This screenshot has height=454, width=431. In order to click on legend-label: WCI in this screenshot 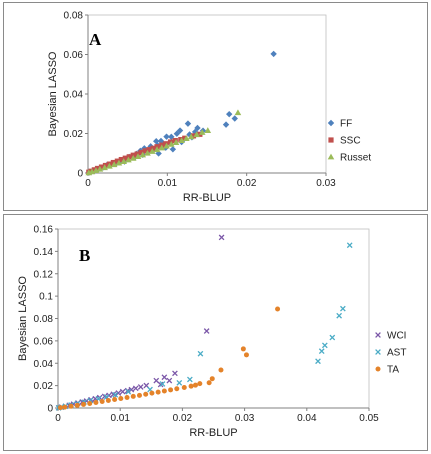, I will do `click(396, 336)`.